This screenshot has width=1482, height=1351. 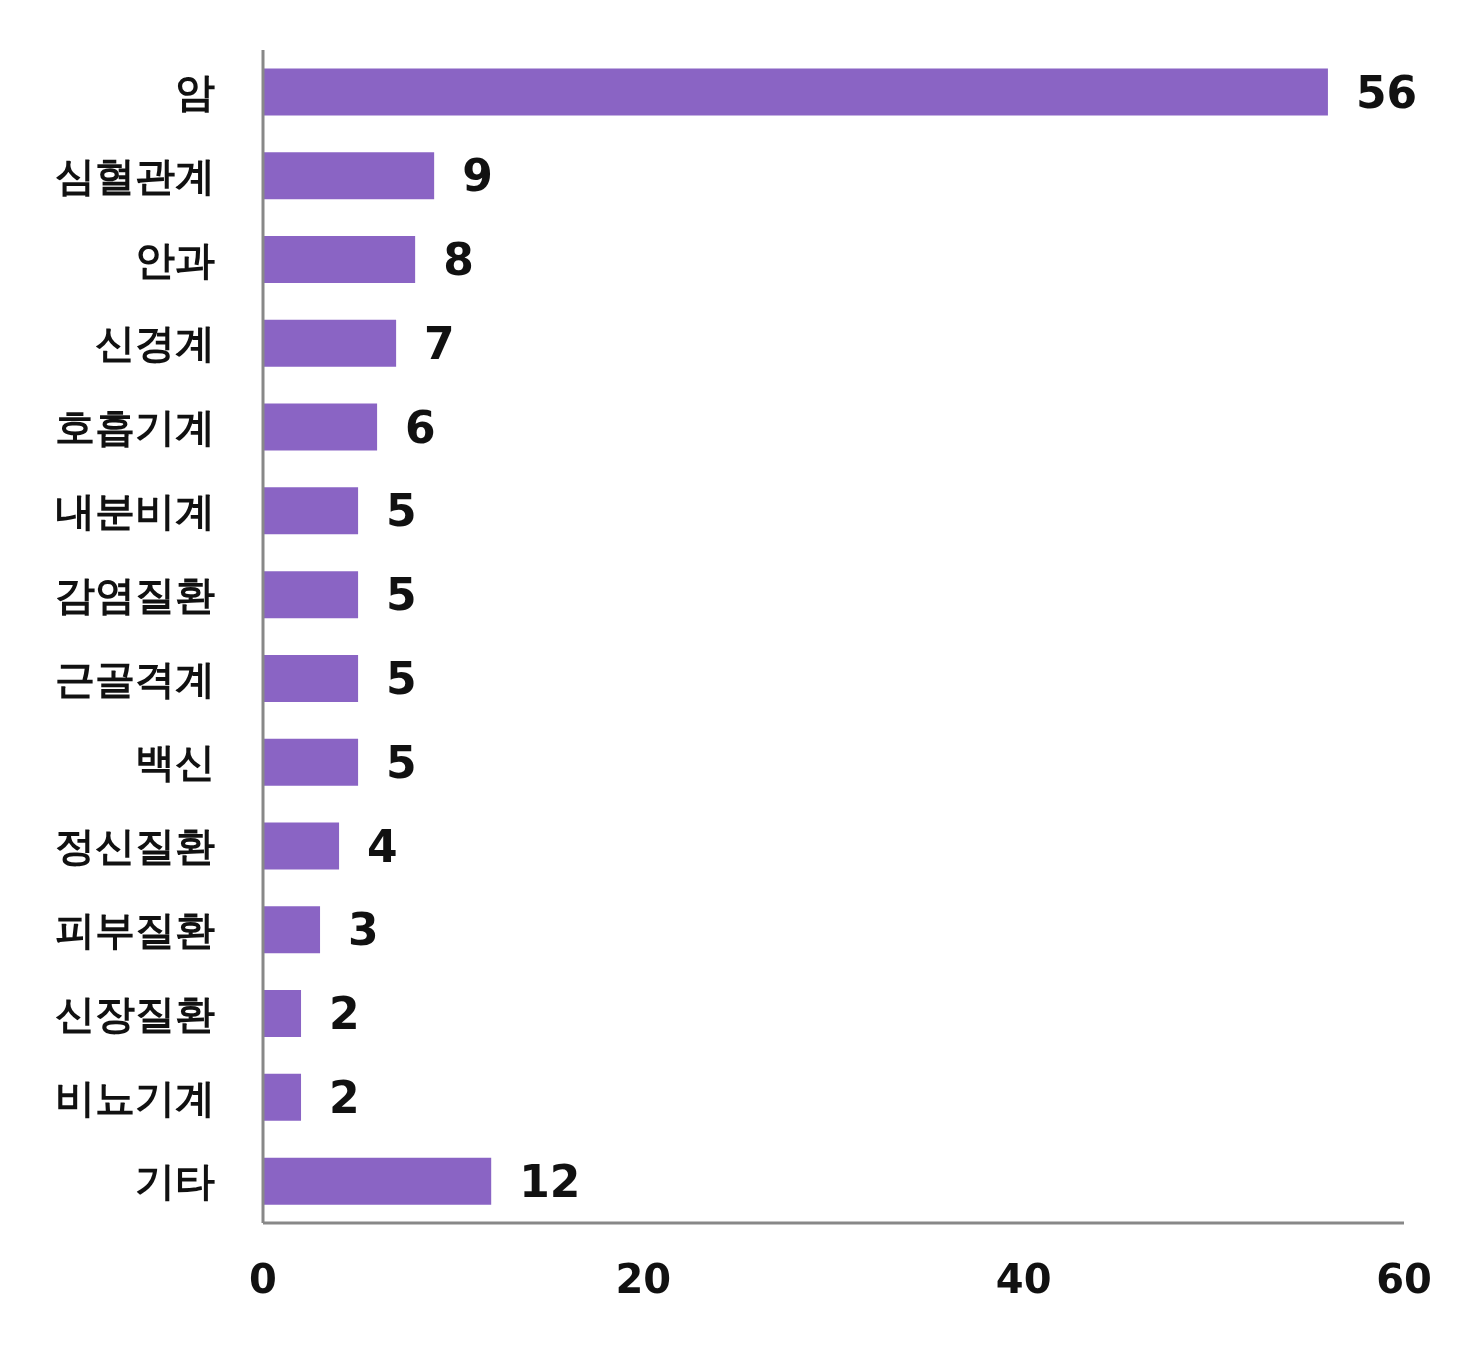 I want to click on x-tick-label: 20, so click(x=643, y=1279).